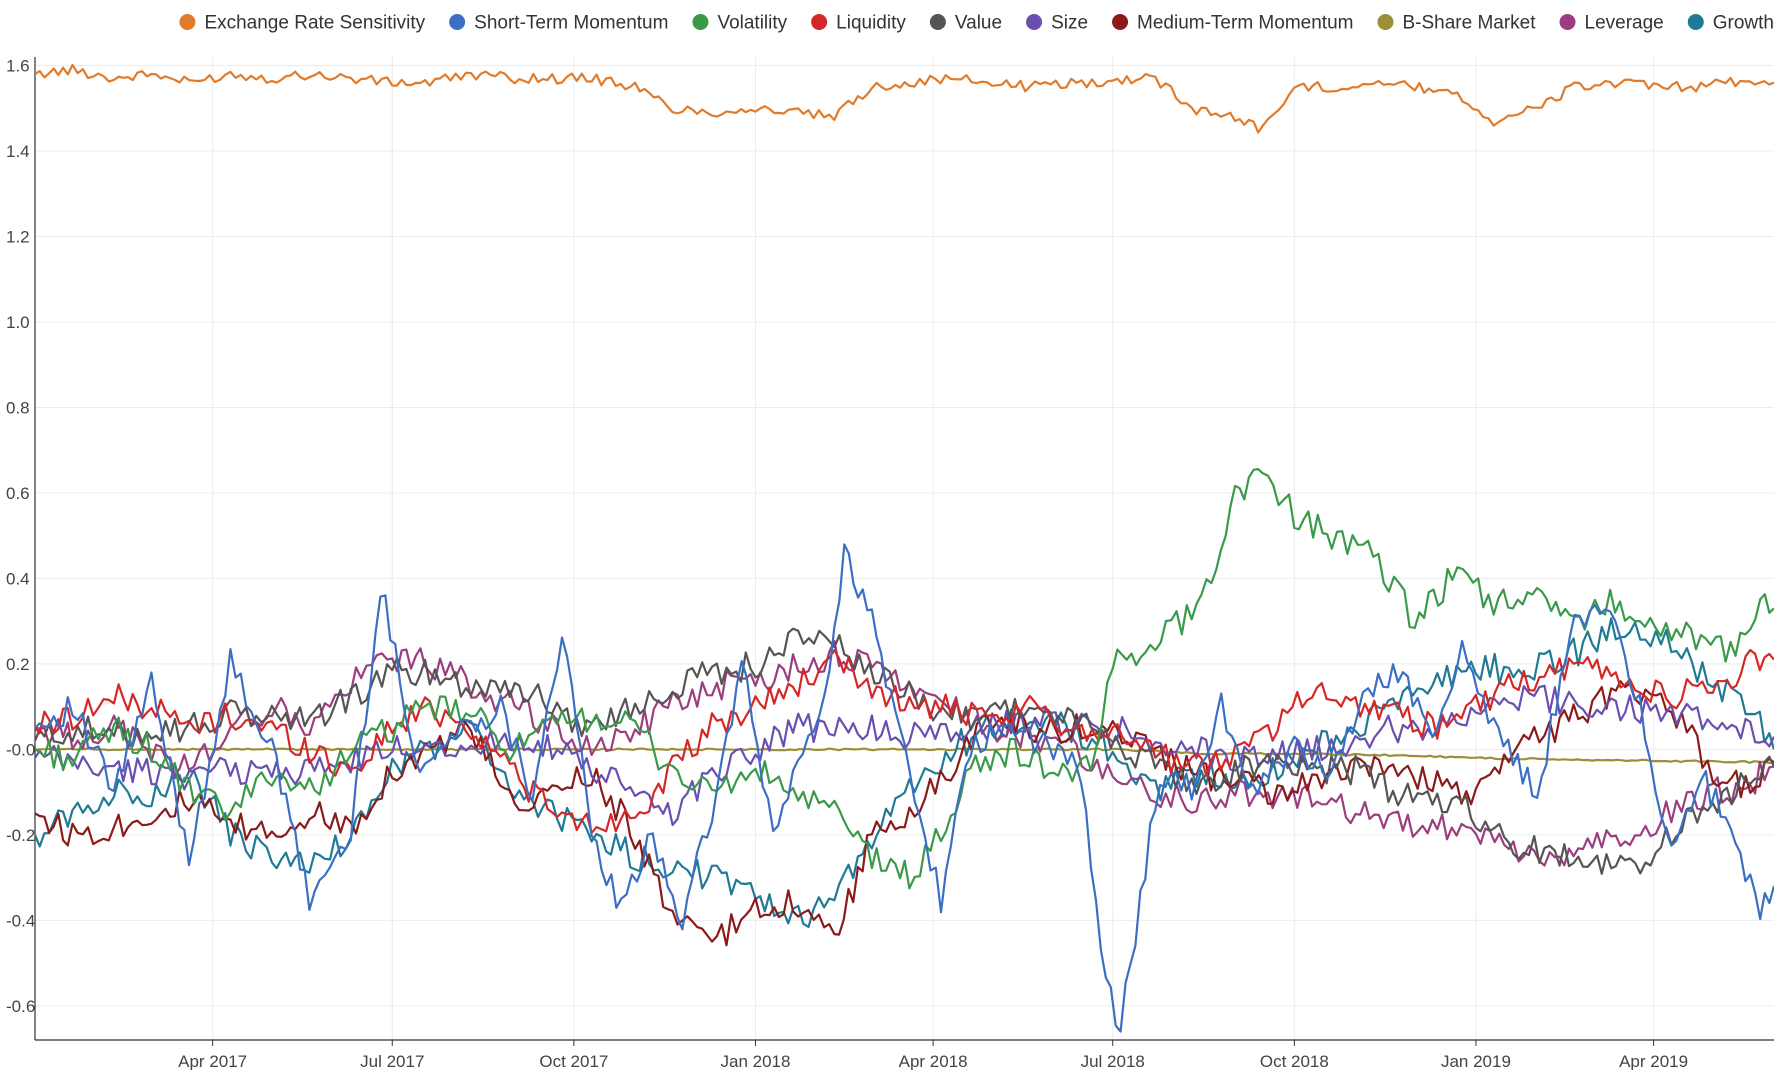 The width and height of the screenshot is (1784, 1075). Describe the element at coordinates (1653, 1061) in the screenshot. I see `x-tick-label: Apr 2019` at that location.